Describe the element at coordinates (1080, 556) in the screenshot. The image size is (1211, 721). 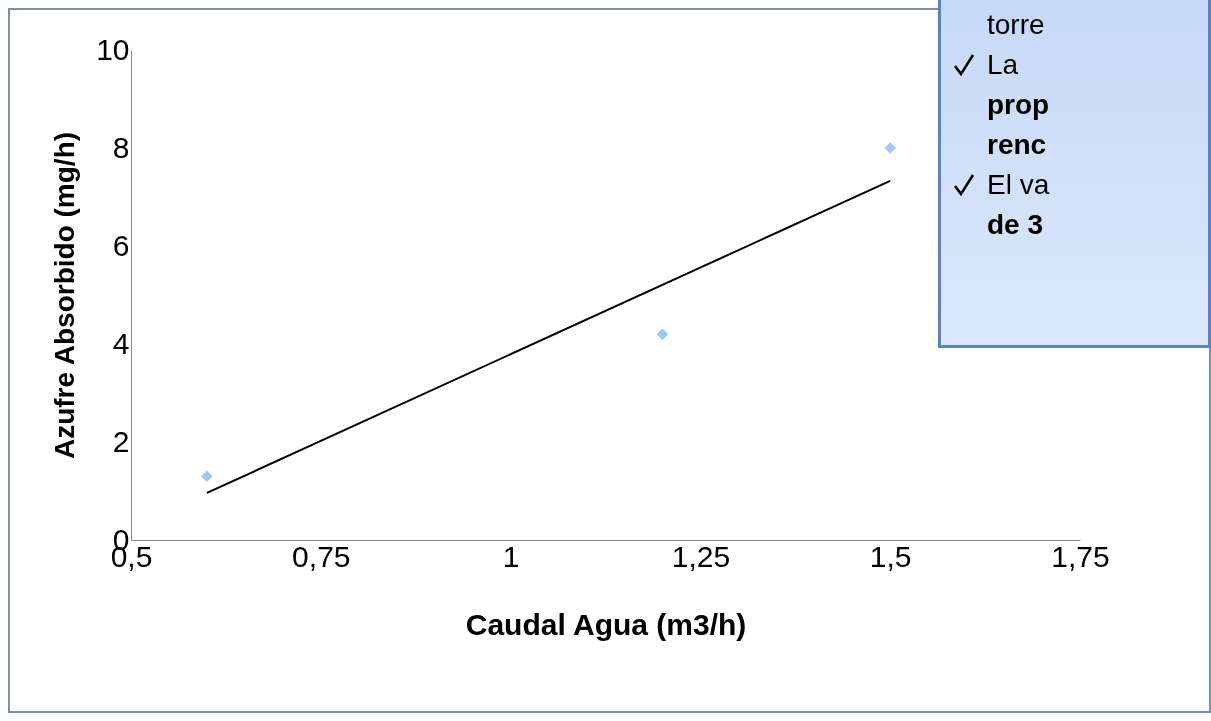
I see `x-tick-label: 1,75` at that location.